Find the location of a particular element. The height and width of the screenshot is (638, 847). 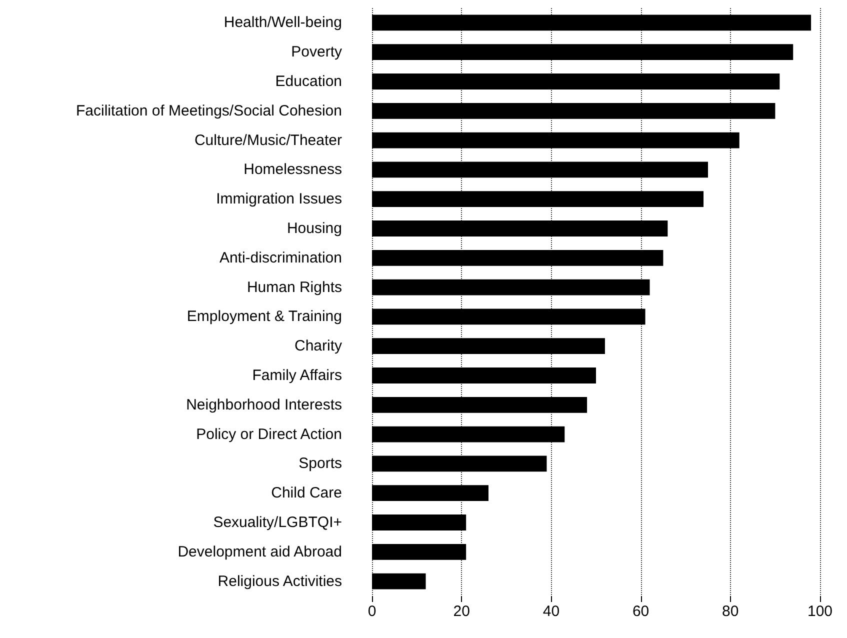

x-tick-label: 100 is located at coordinates (820, 611).